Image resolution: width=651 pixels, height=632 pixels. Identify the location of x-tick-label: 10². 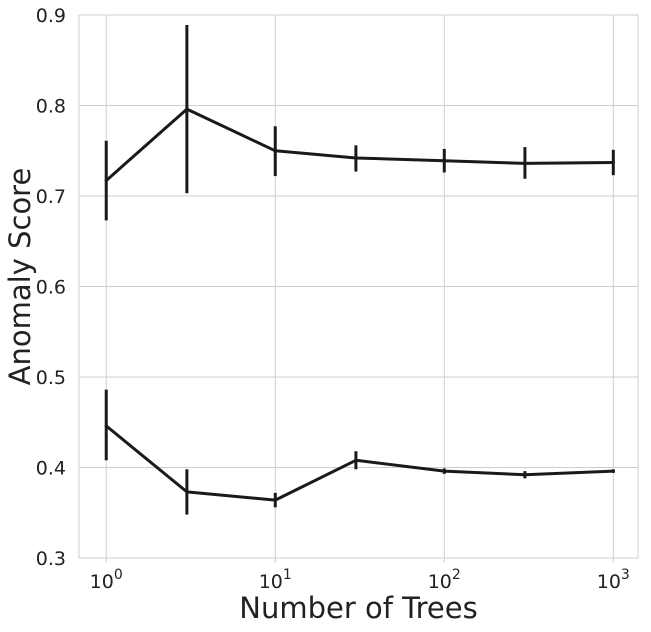
(444, 580).